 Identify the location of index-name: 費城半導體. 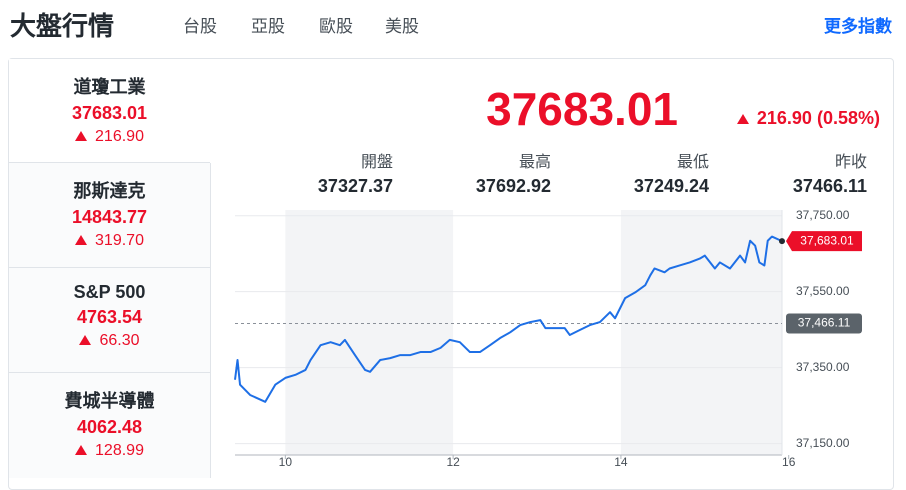
(109, 401).